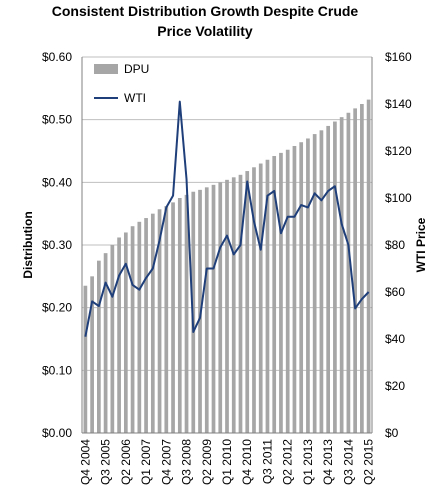  I want to click on left-tick-label: $0.30, so click(57, 245).